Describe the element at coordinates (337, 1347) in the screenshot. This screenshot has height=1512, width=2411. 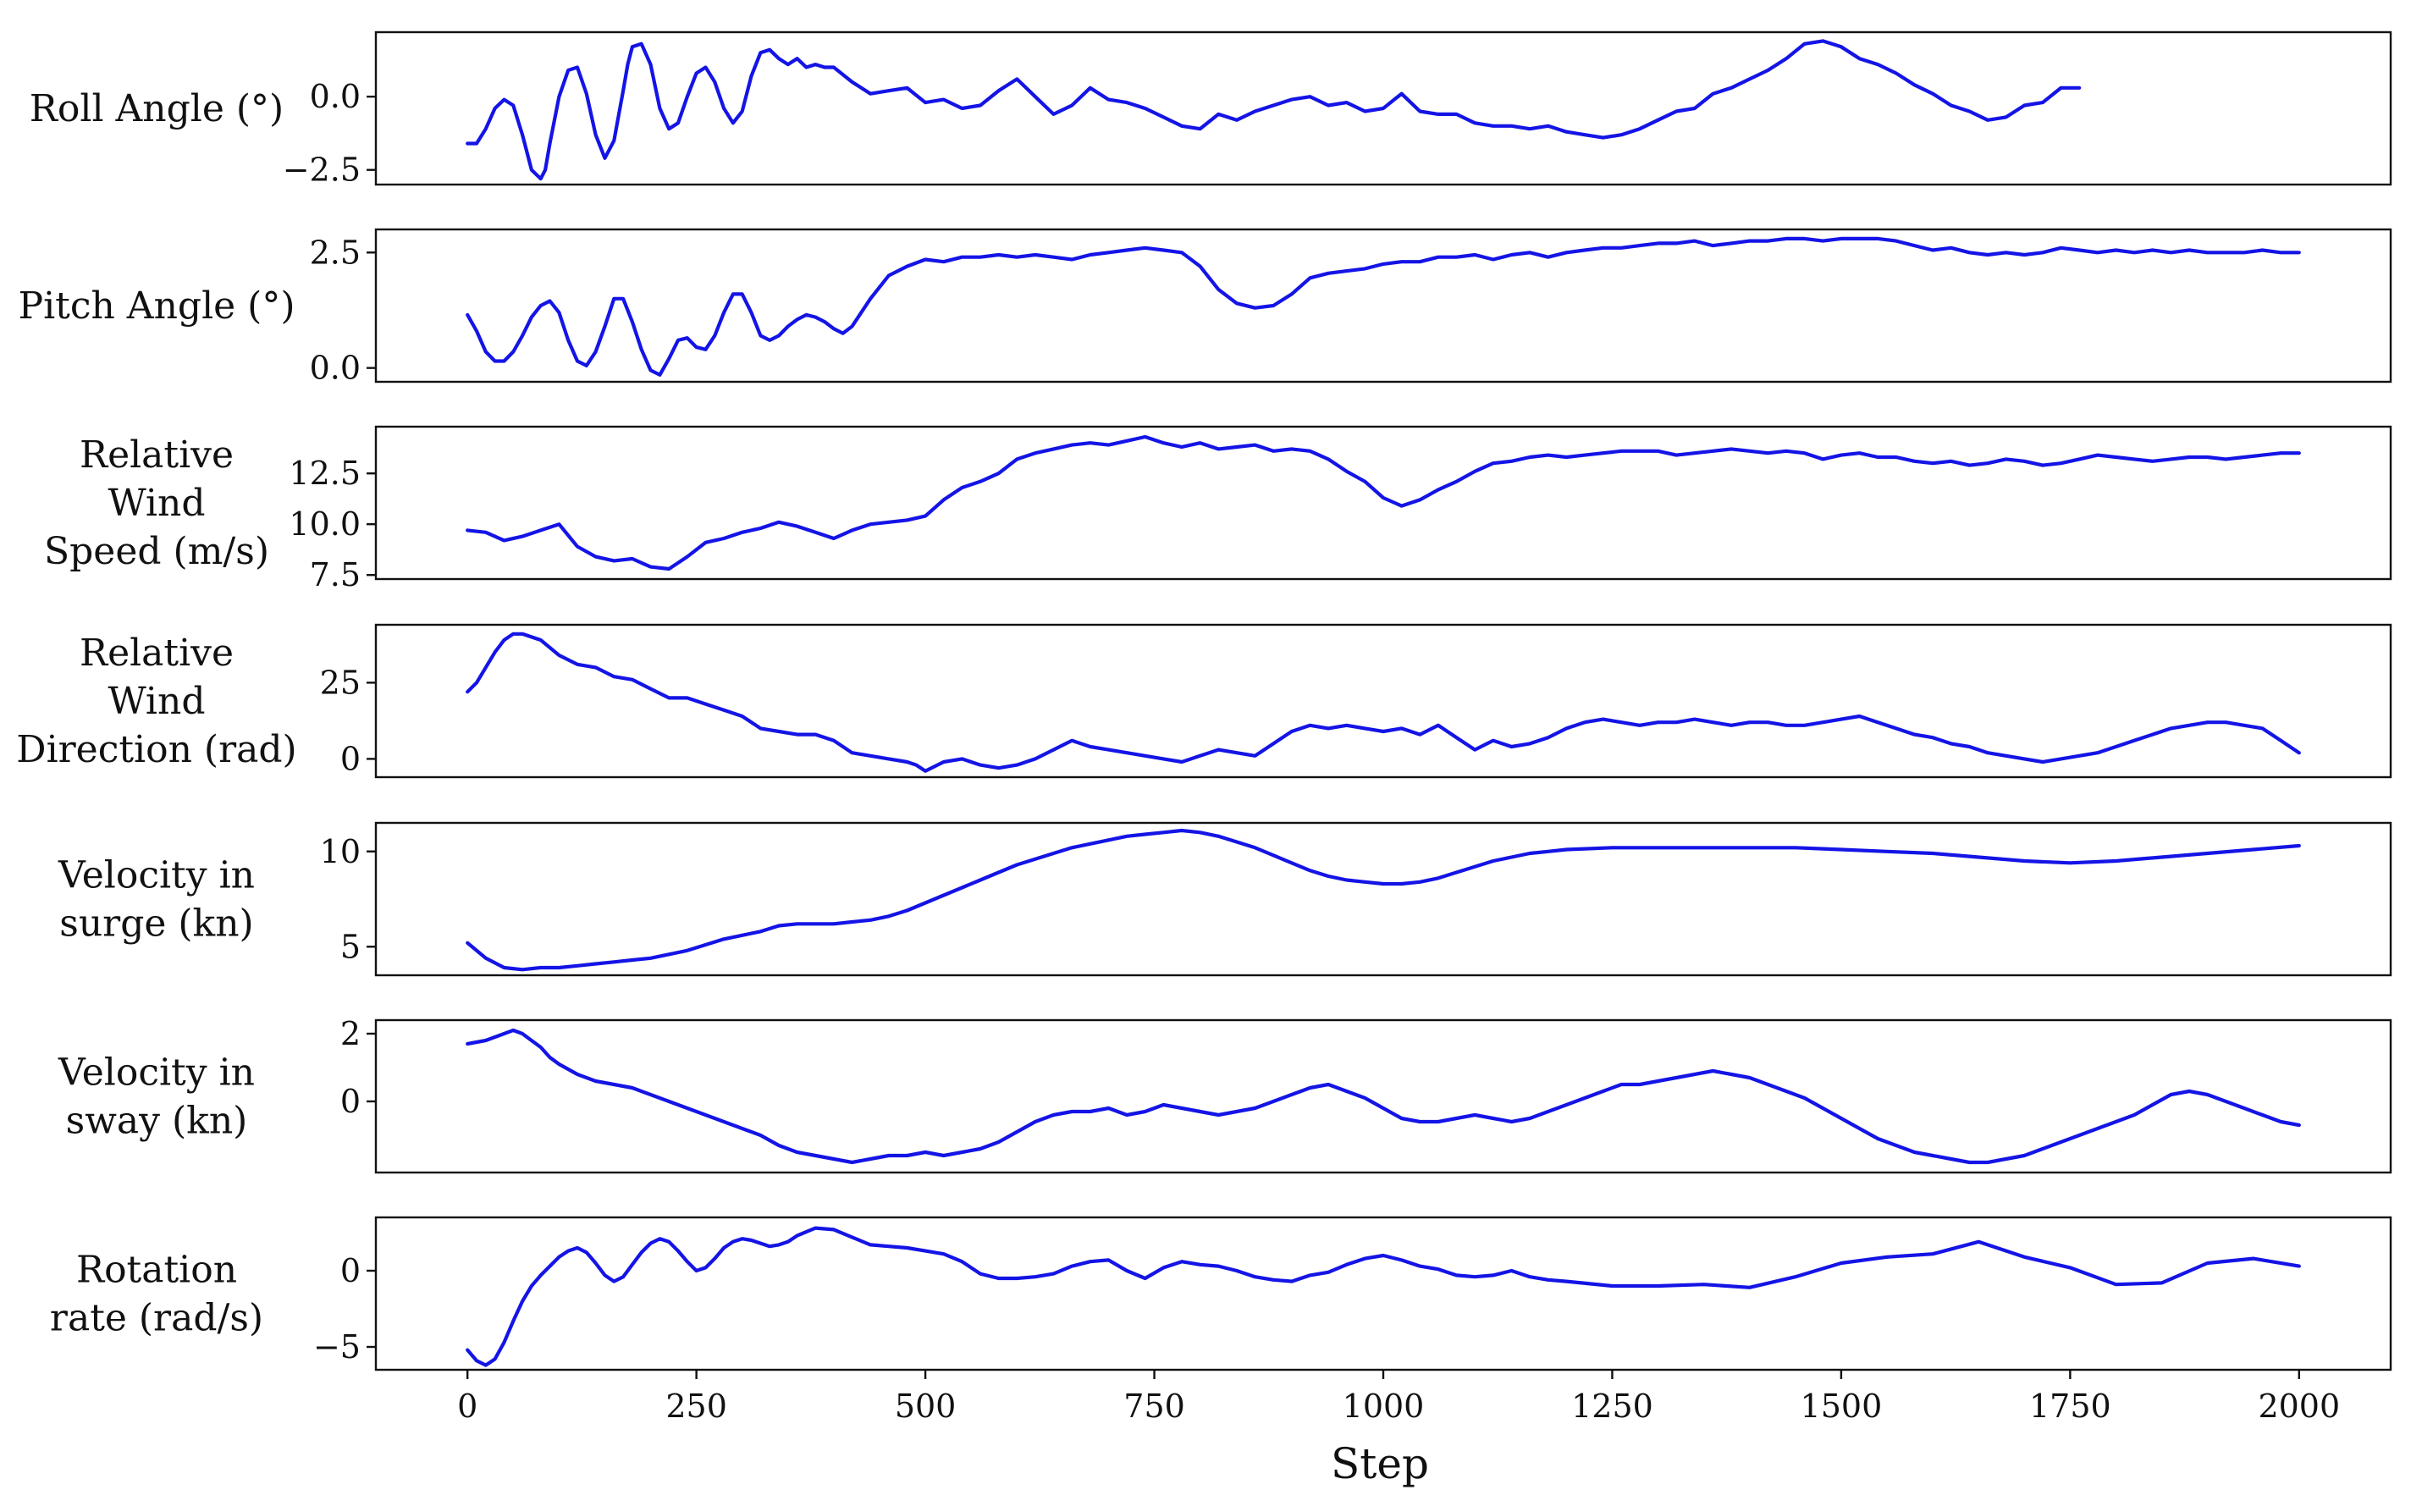
I see `y-tick-label: −5` at that location.